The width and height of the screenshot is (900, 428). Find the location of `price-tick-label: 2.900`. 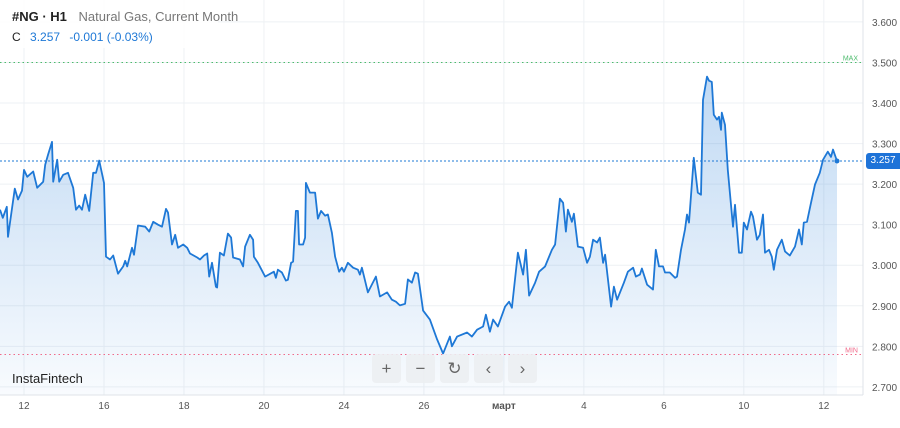

price-tick-label: 2.900 is located at coordinates (884, 307).